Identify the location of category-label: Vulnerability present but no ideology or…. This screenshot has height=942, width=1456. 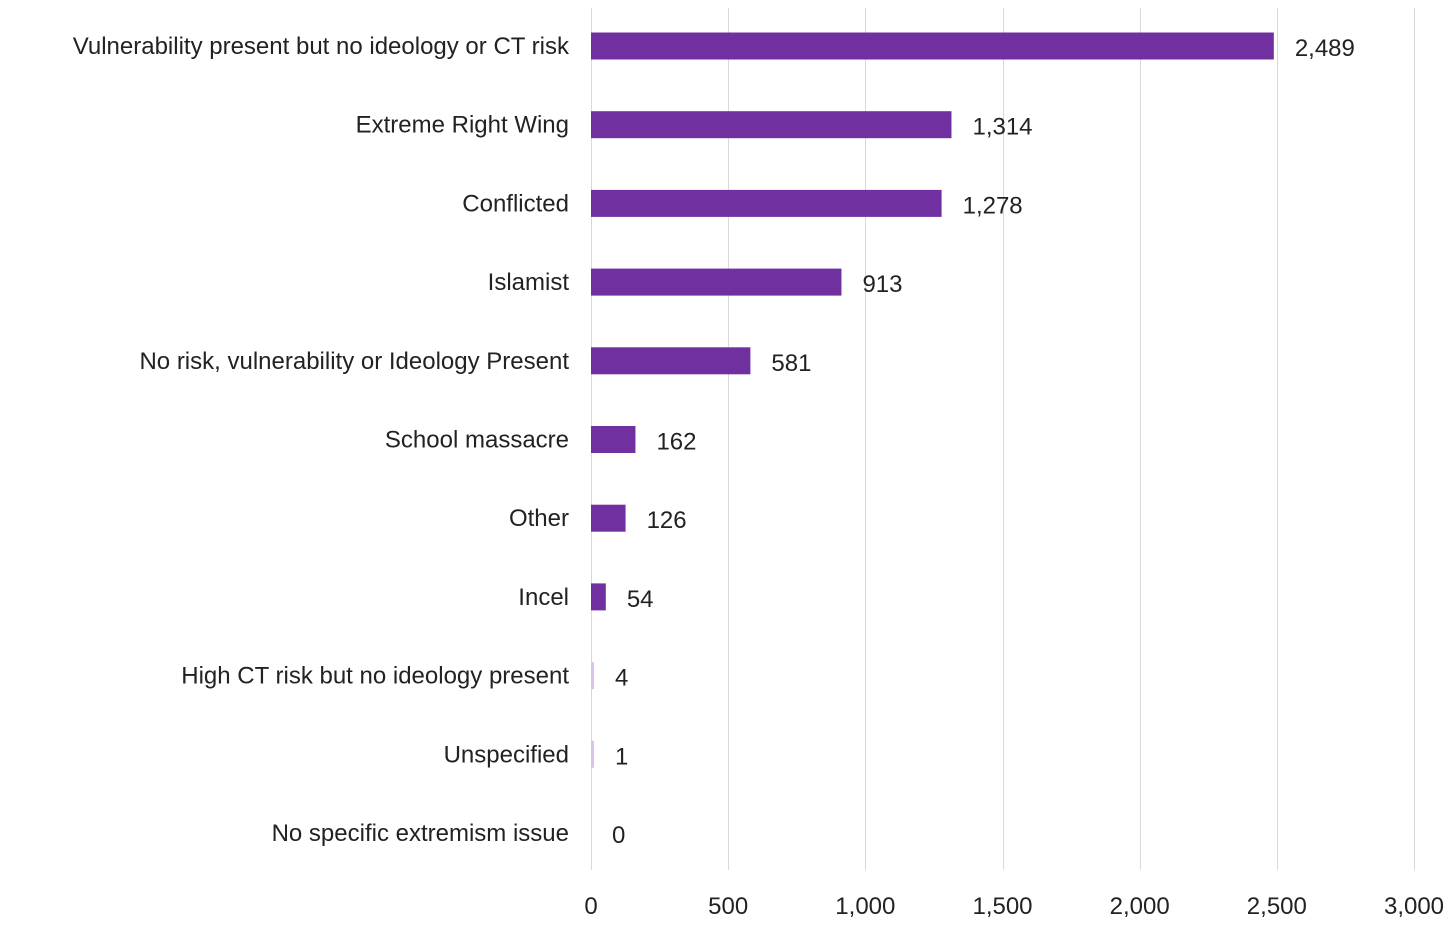
(321, 46).